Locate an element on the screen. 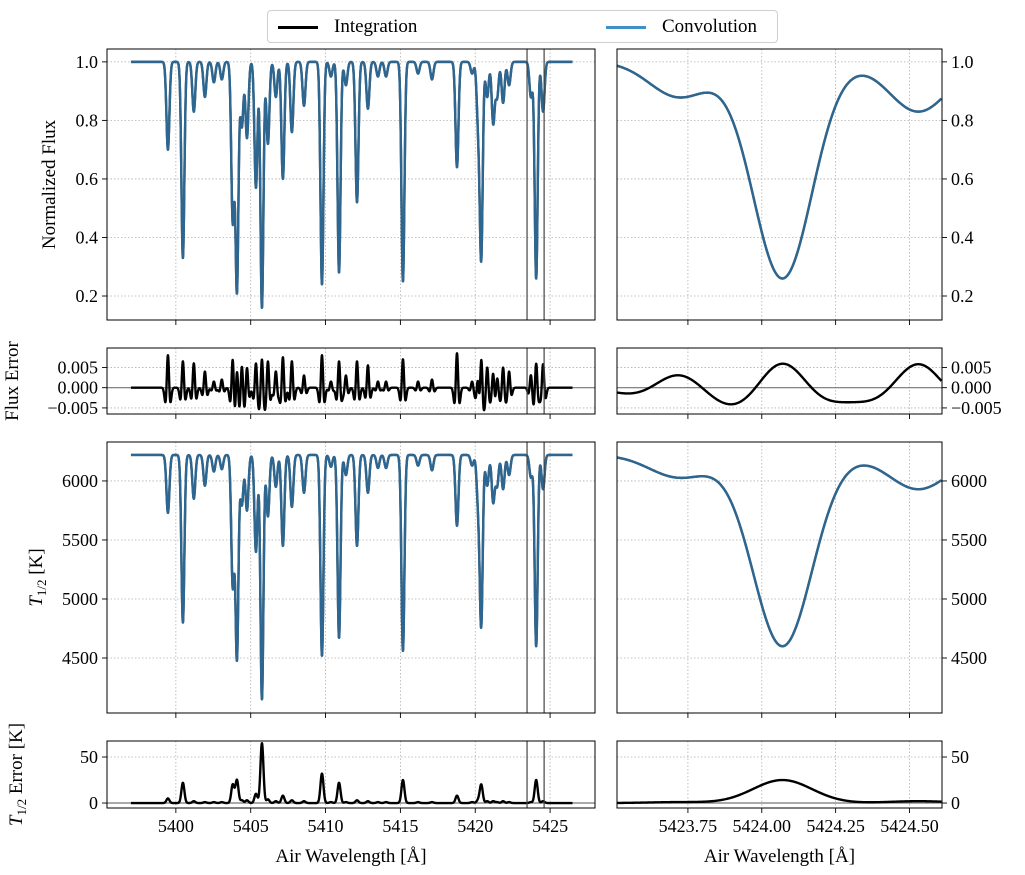 Image resolution: width=1025 pixels, height=875 pixels. x-tick-label: 5425 is located at coordinates (550, 826).